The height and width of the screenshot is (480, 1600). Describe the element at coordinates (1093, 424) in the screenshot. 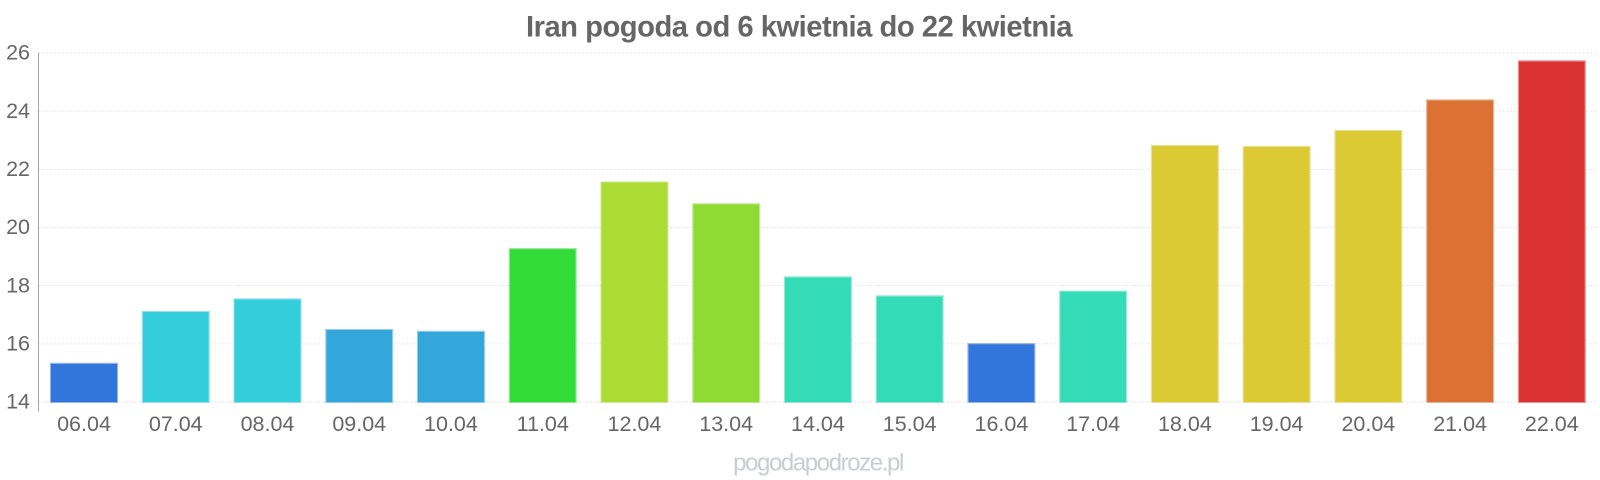

I see `svg-text: 17.04` at that location.